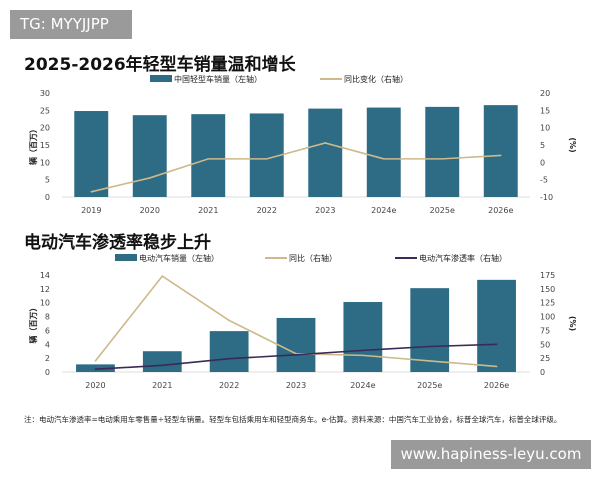 Image resolution: width=600 pixels, height=480 pixels. What do you see at coordinates (296, 167) in the screenshot?
I see `series-line` at bounding box center [296, 167].